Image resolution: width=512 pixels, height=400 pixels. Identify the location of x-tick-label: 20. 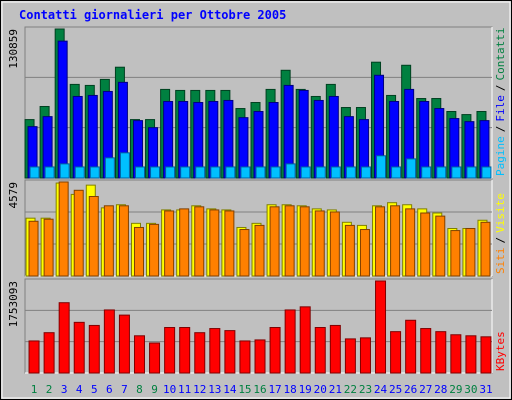
(320, 389).